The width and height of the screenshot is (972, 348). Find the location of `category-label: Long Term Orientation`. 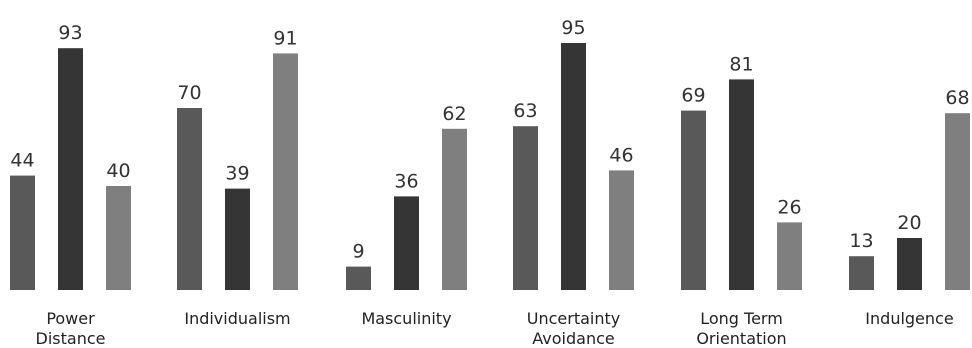

category-label: Long Term Orientation is located at coordinates (741, 328).